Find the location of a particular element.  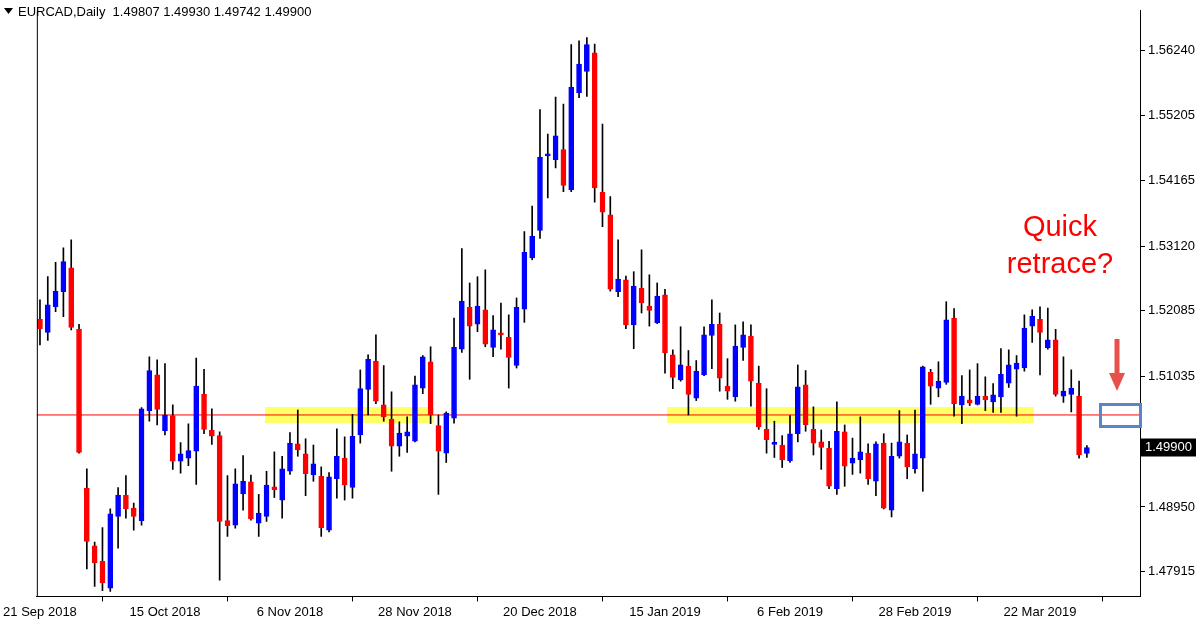

text: 1.49900 is located at coordinates (1169, 447).